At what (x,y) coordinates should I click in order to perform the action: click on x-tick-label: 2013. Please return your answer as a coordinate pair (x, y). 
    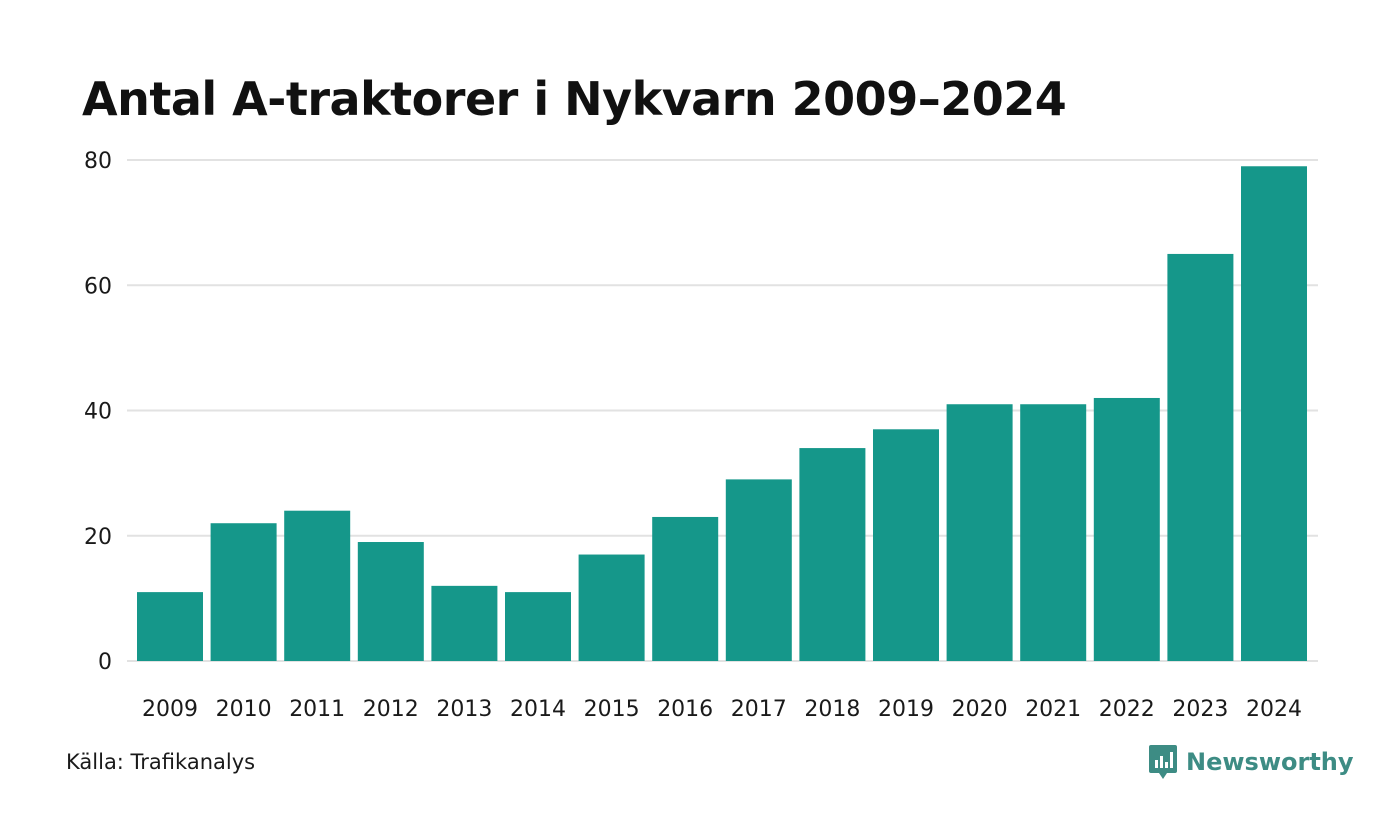
    Looking at the image, I should click on (464, 709).